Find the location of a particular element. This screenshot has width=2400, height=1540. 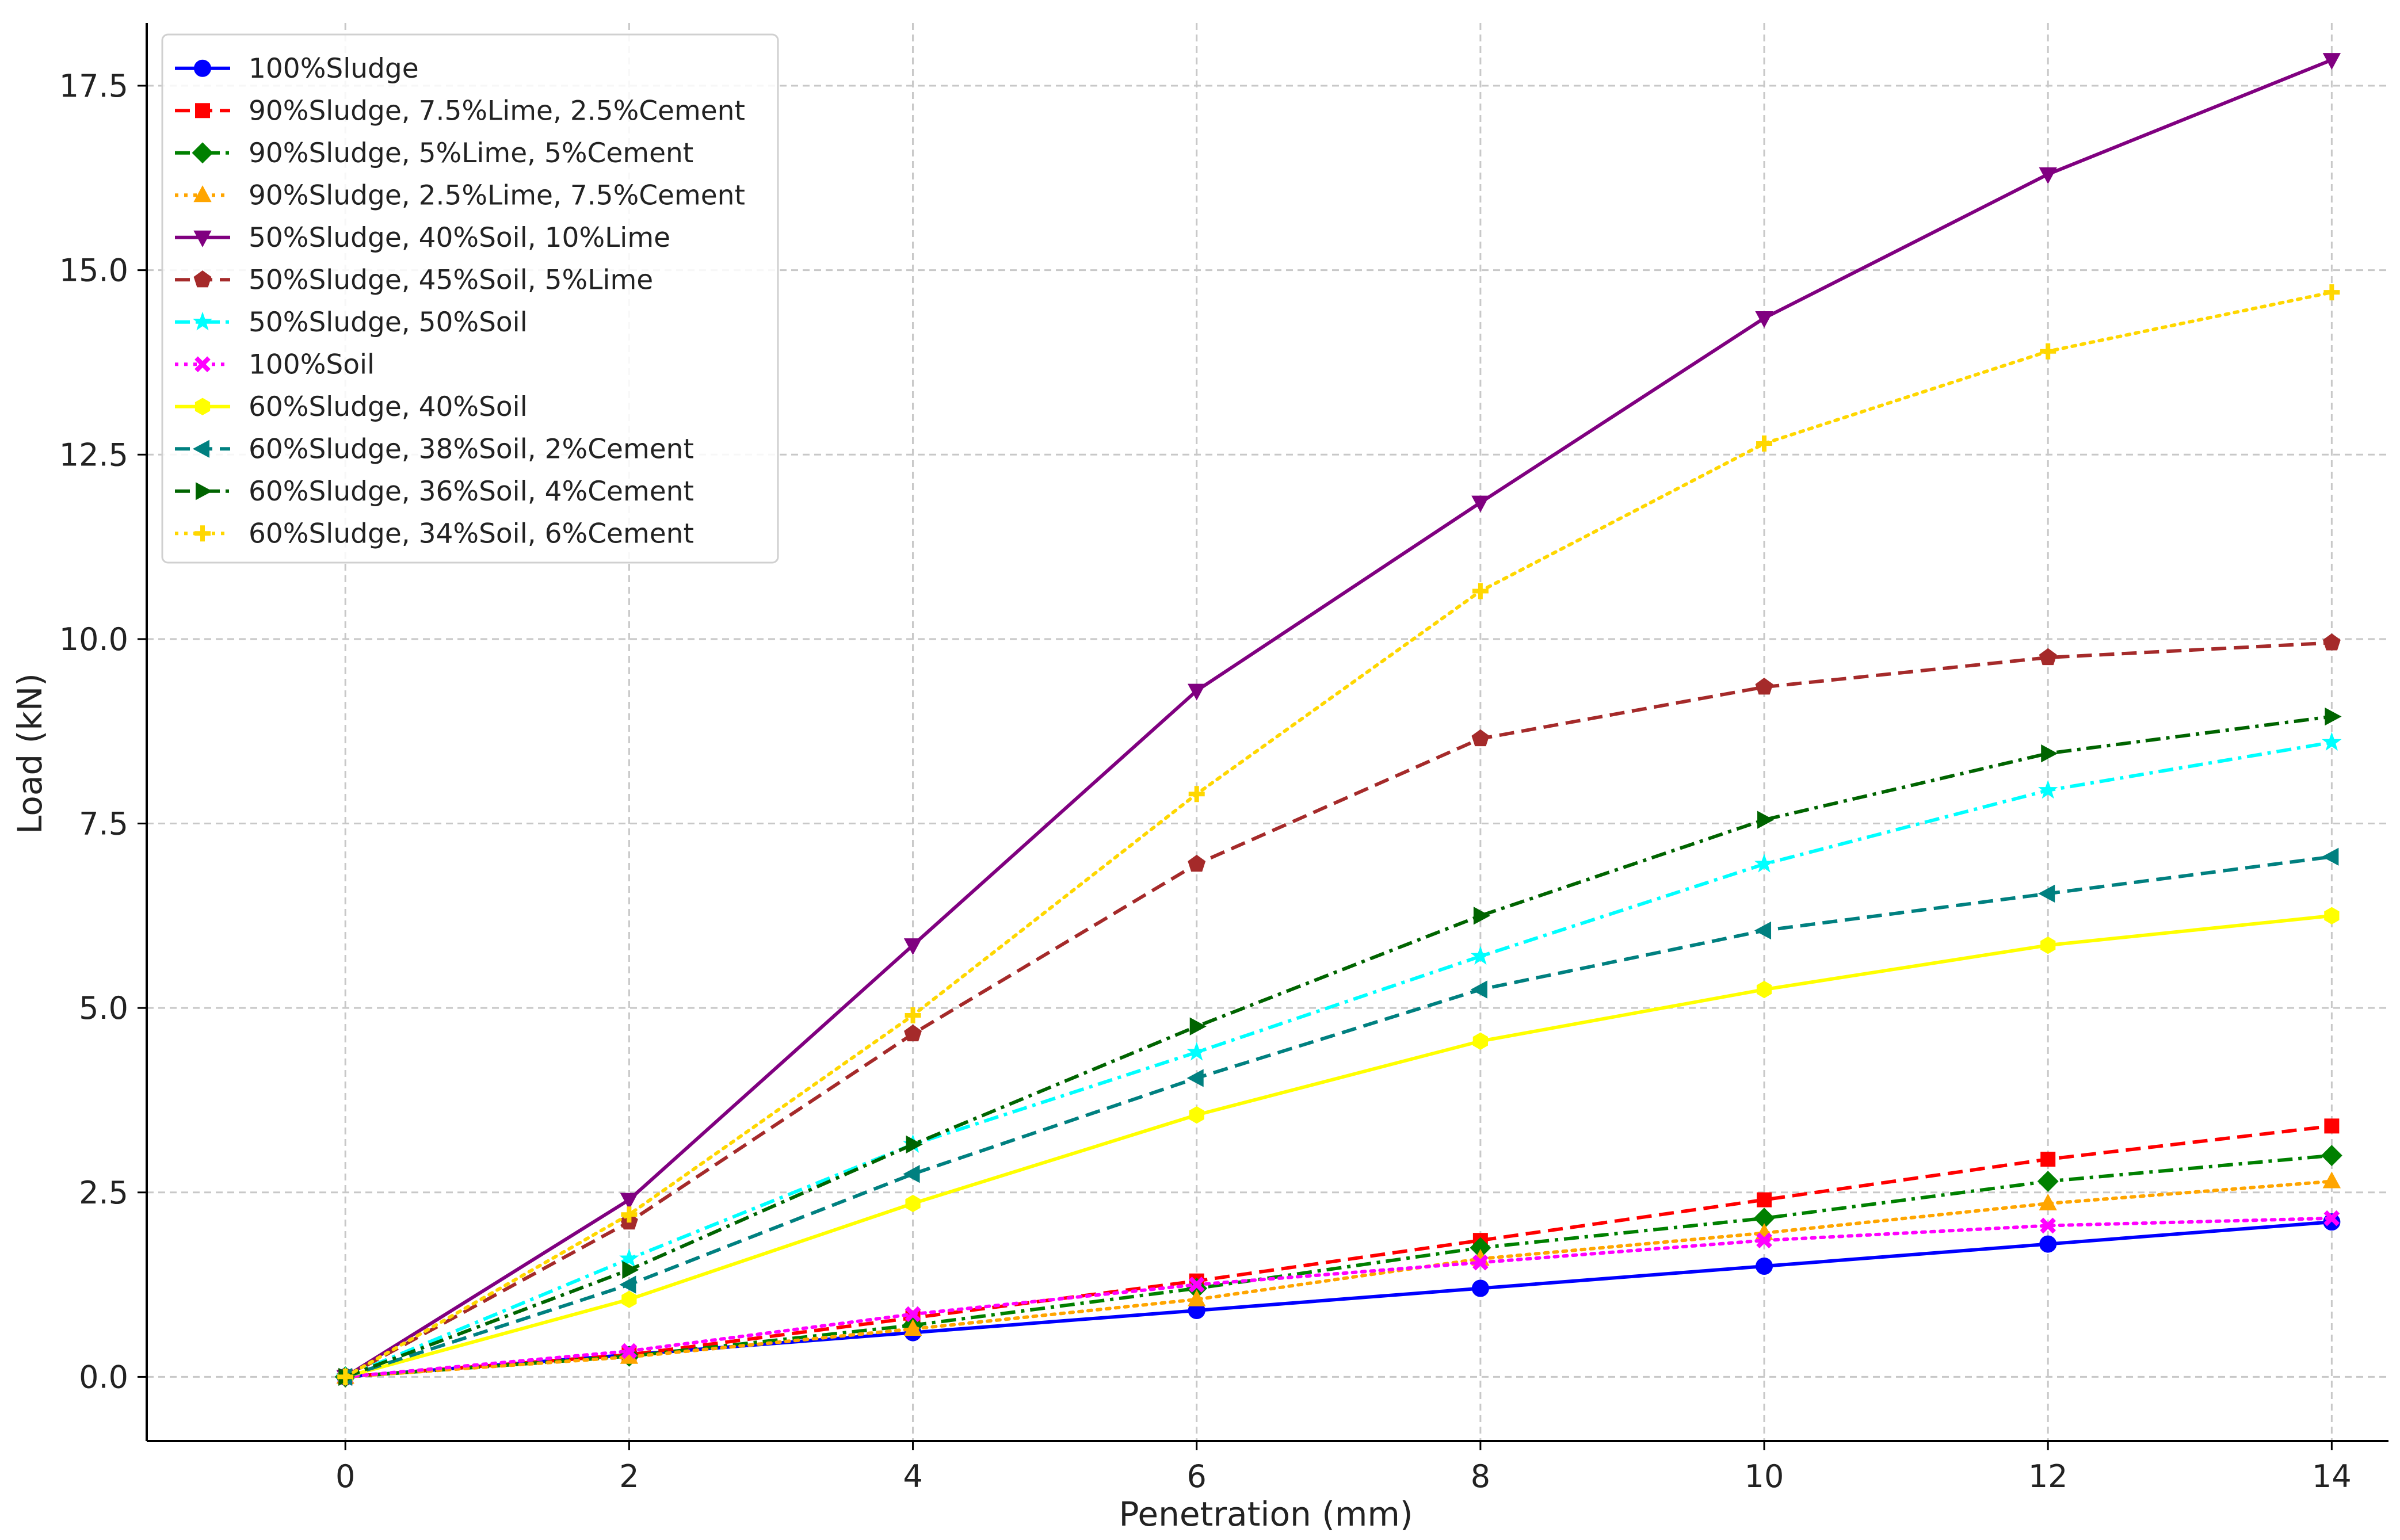

legend-box is located at coordinates (470, 298).